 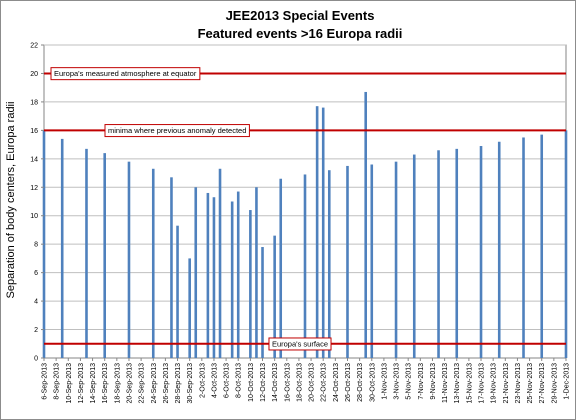 What do you see at coordinates (384, 381) in the screenshot?
I see `x-tick-label: 1-Nov-2013` at bounding box center [384, 381].